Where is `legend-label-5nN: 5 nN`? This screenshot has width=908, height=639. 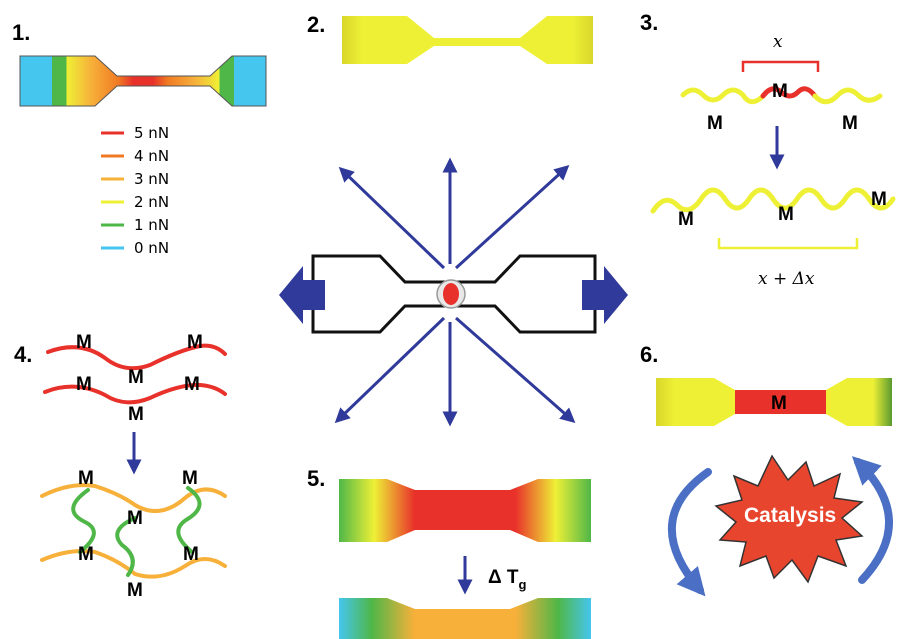 legend-label-5nN: 5 nN is located at coordinates (151, 133).